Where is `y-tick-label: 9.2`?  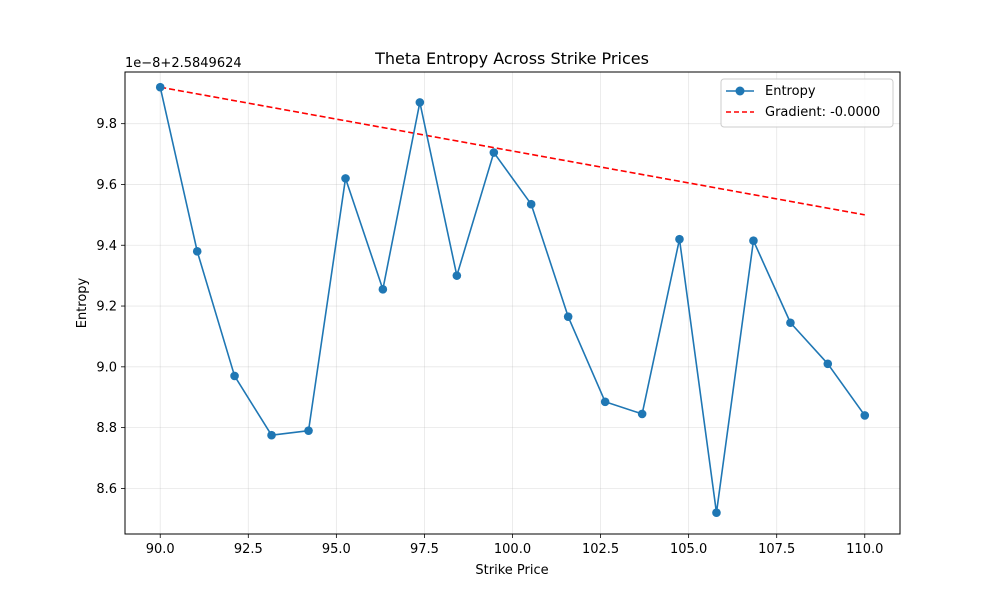
y-tick-label: 9.2 is located at coordinates (106, 307).